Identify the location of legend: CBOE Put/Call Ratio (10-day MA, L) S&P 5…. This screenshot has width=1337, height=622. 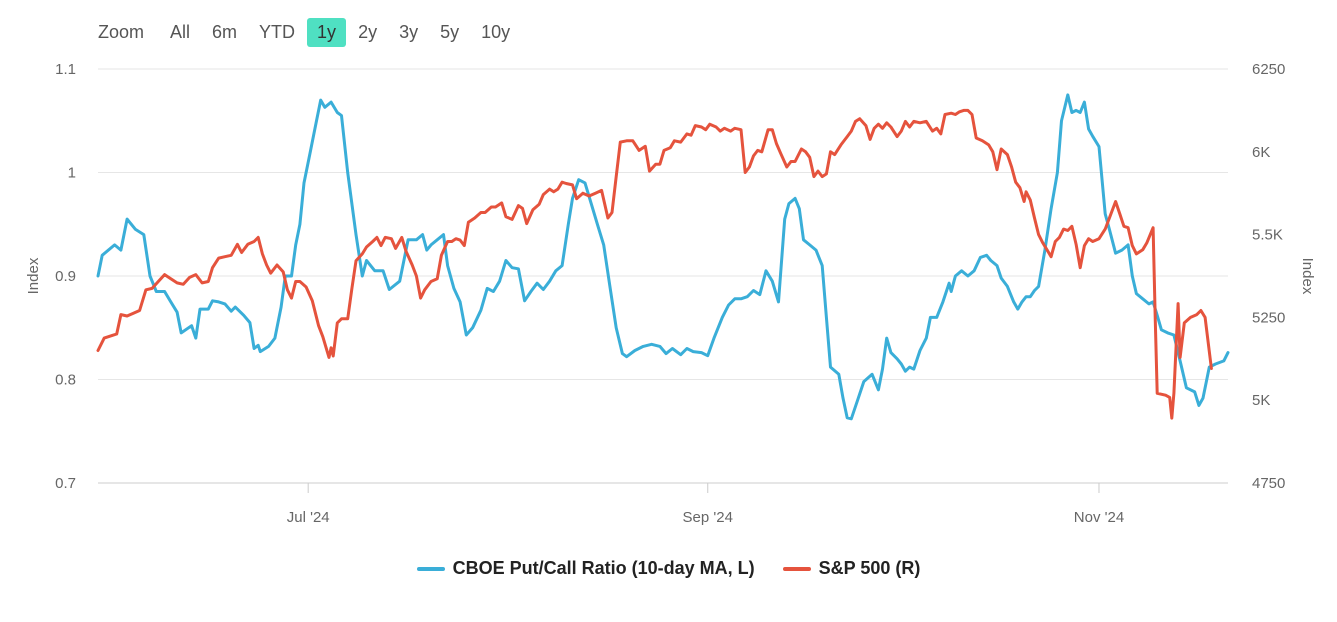
(668, 568).